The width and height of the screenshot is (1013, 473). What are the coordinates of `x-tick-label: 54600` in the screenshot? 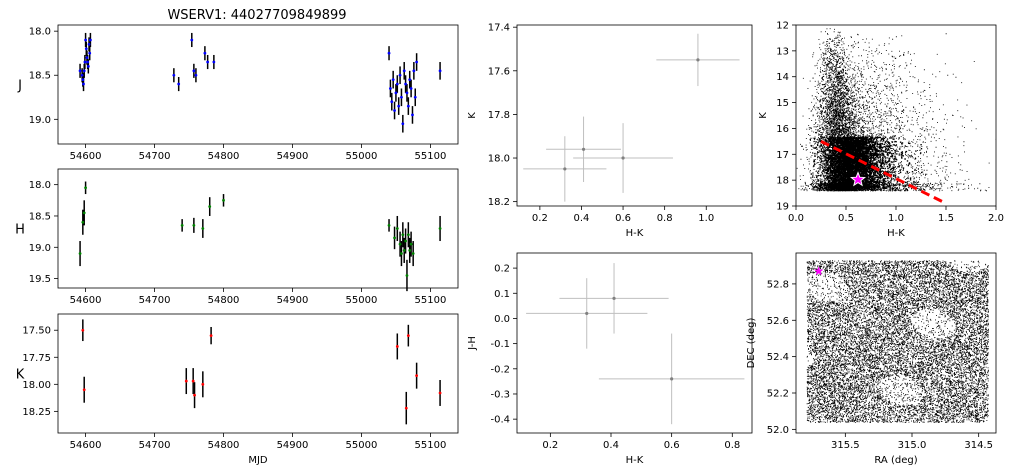 It's located at (86, 300).